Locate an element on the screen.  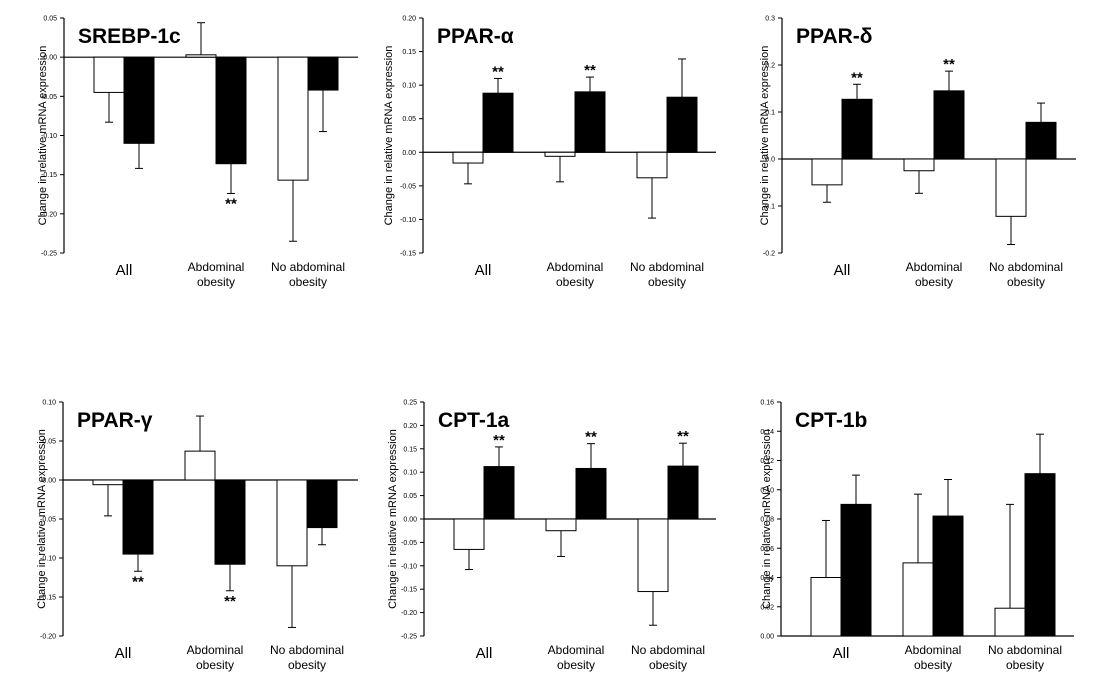
chart-title: PPAR-γ is located at coordinates (115, 420).